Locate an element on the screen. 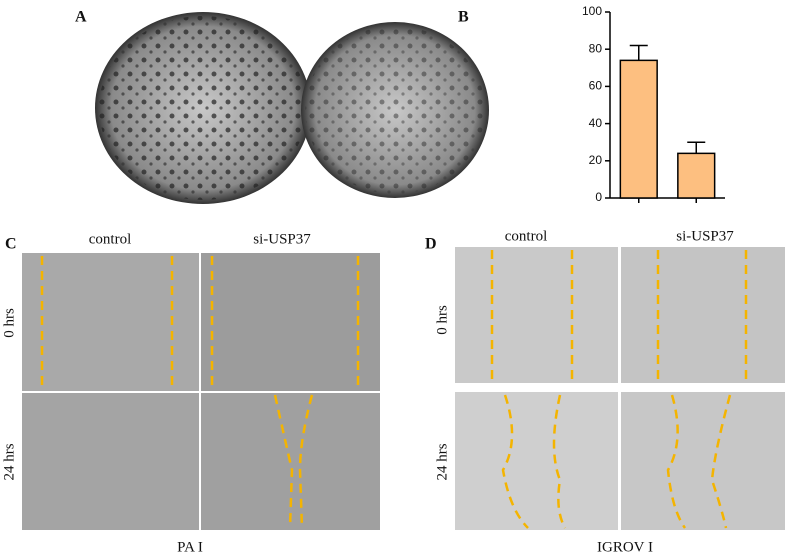 The height and width of the screenshot is (560, 787). y-tick-label: 100 is located at coordinates (592, 11).